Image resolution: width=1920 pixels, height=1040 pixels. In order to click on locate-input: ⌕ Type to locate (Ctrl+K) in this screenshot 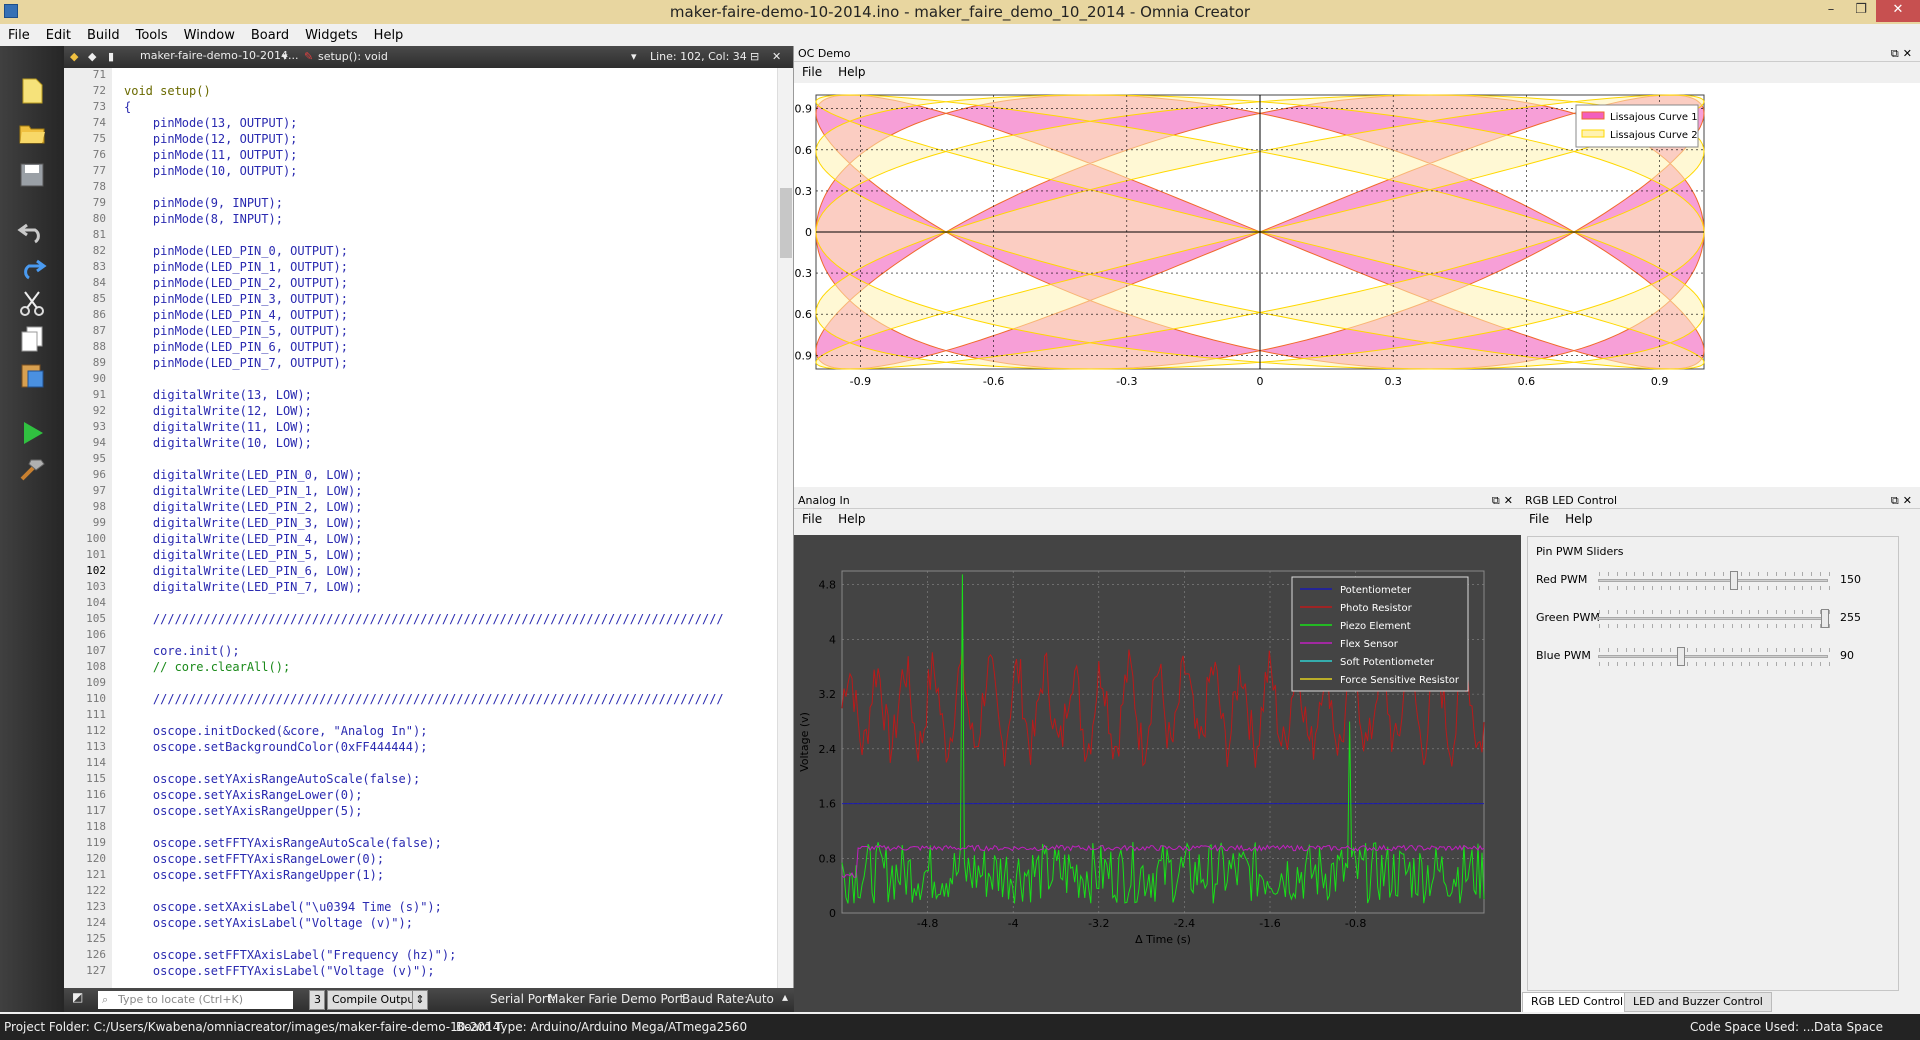, I will do `click(195, 1000)`.